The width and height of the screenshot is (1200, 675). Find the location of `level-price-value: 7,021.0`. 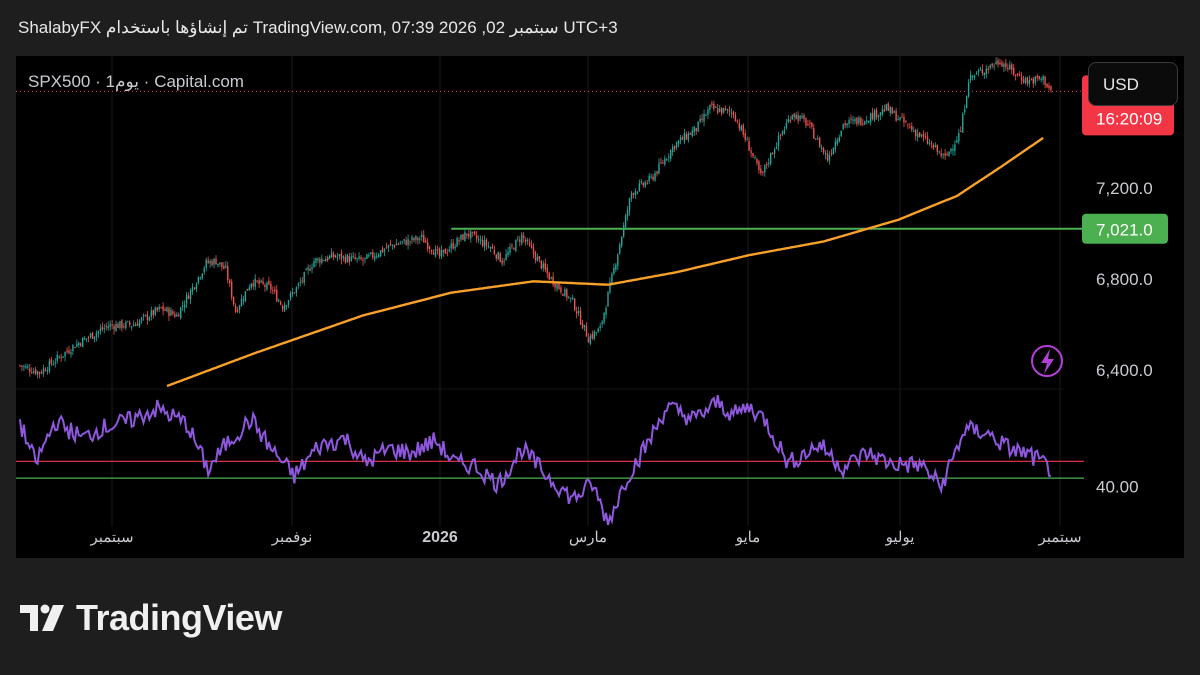

level-price-value: 7,021.0 is located at coordinates (1124, 230).